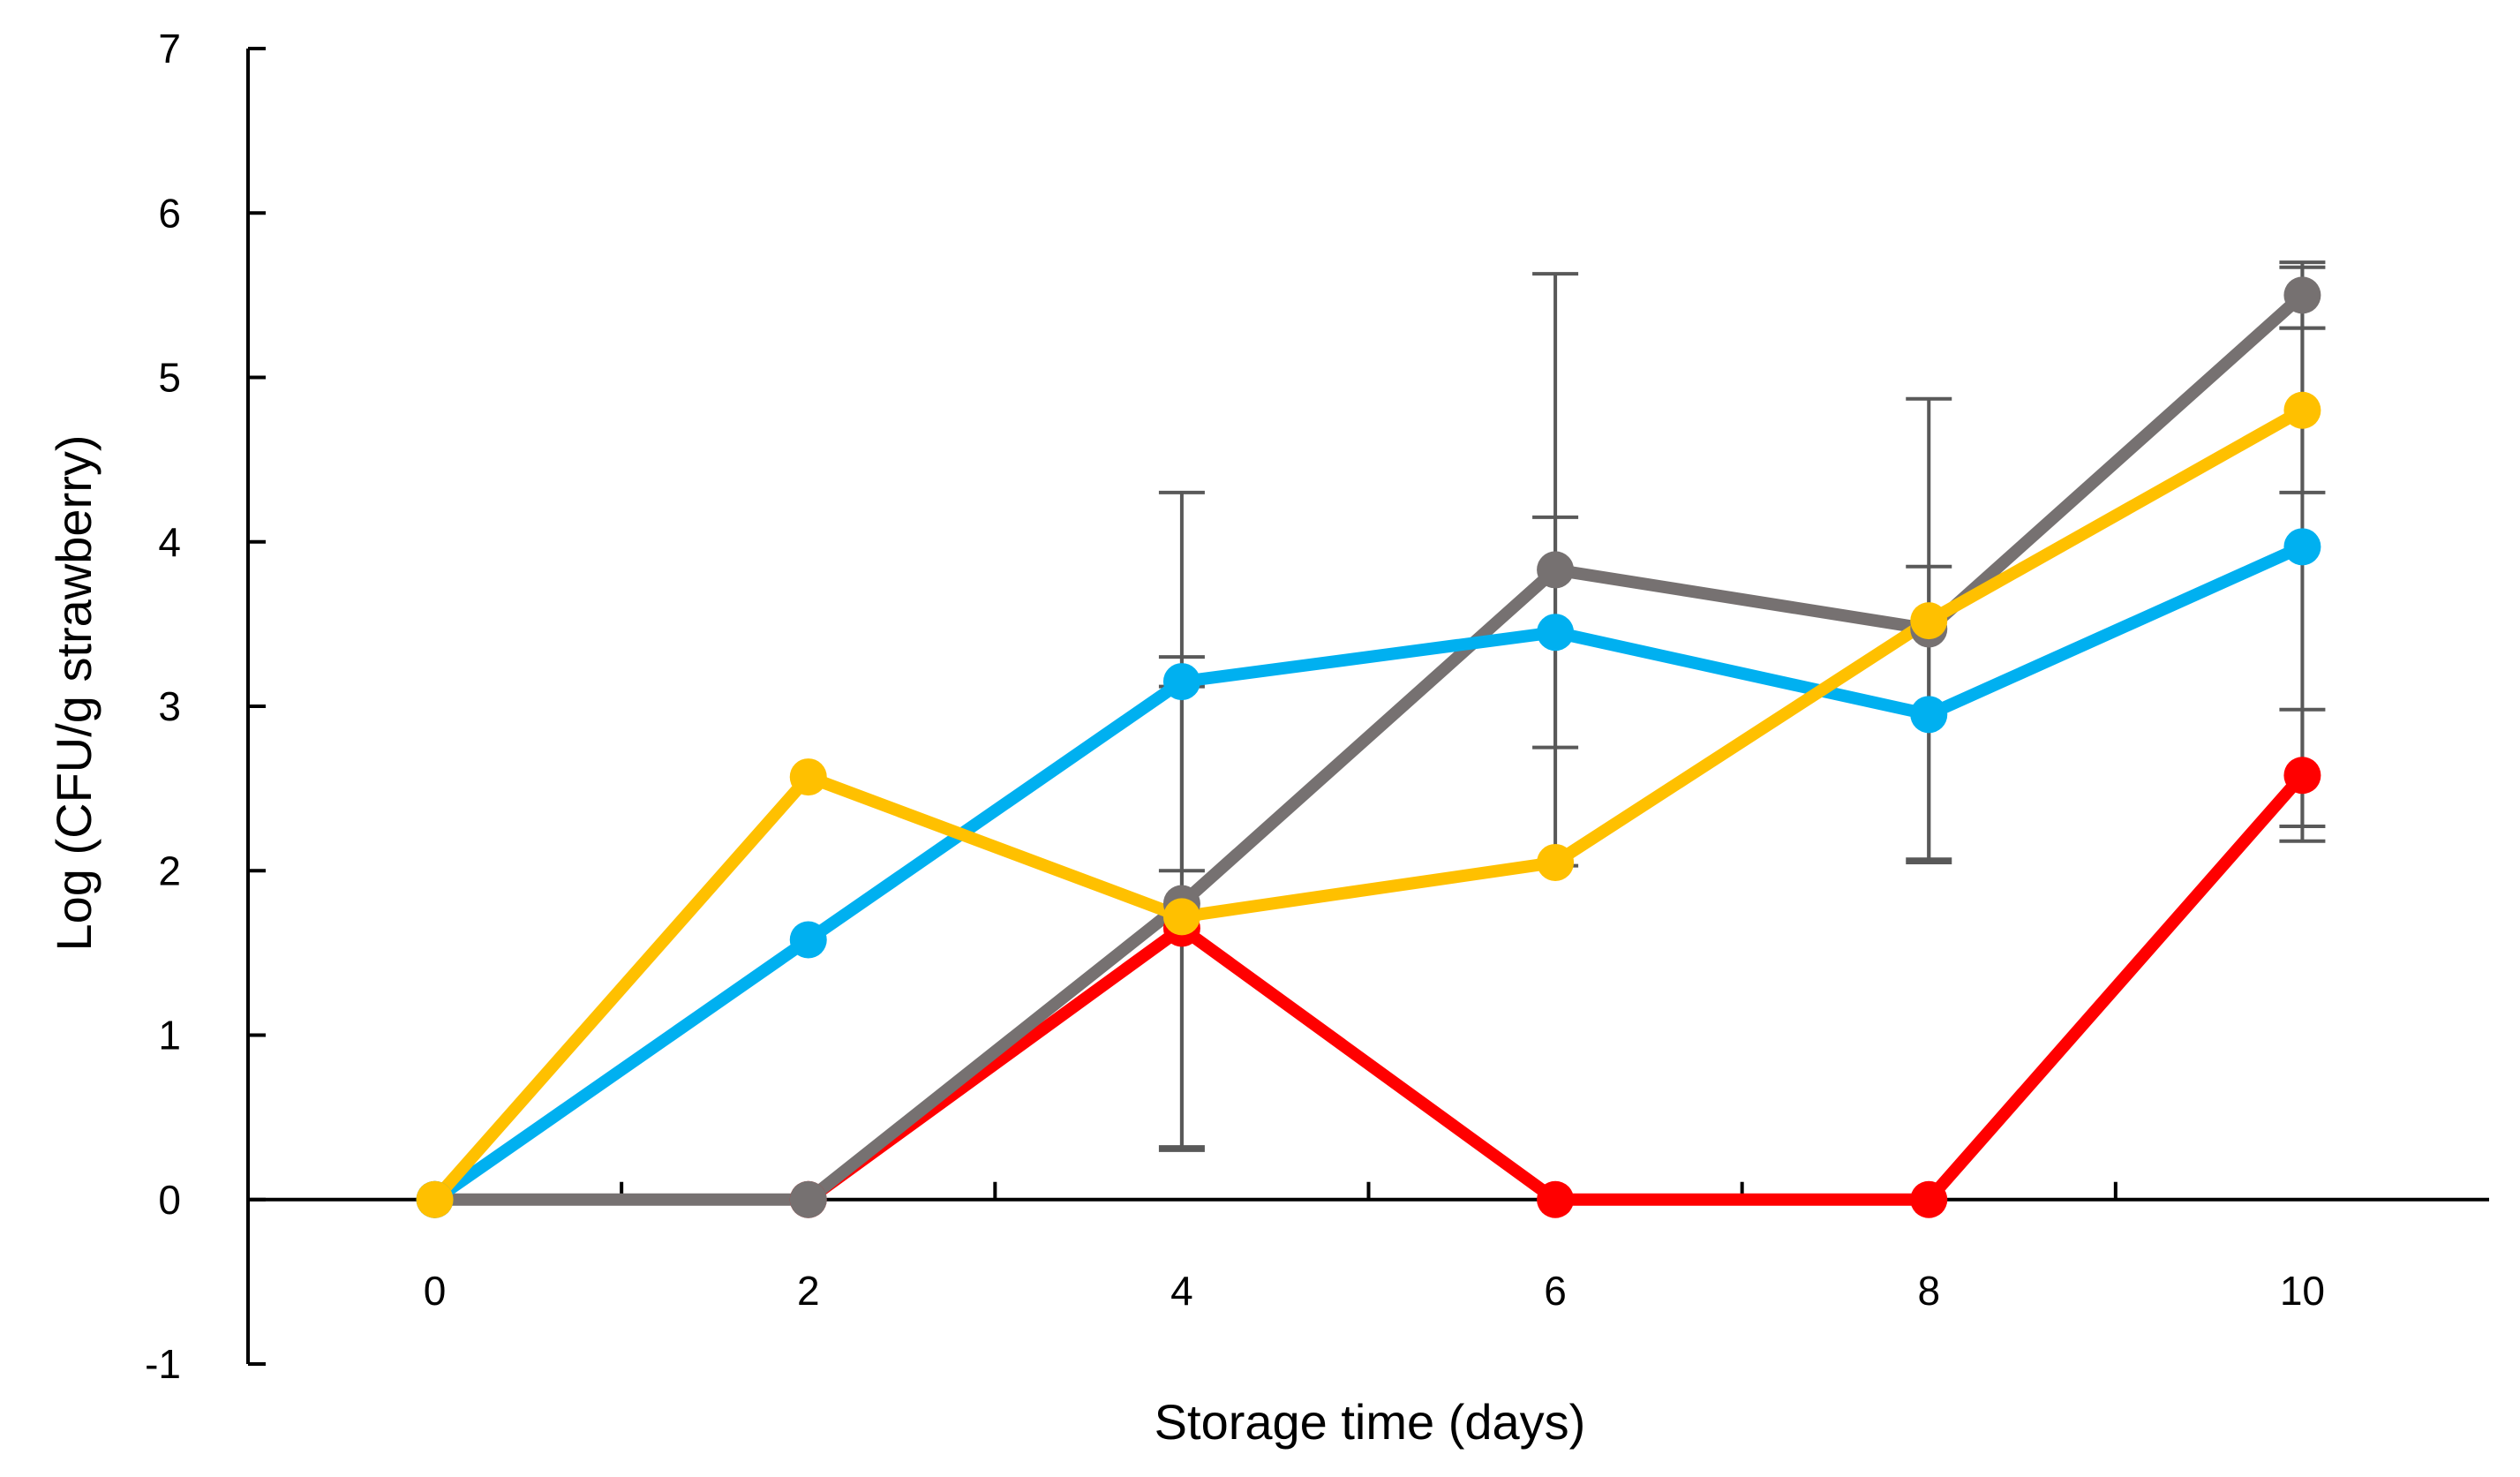  I want to click on x-tick-label: 8, so click(1928, 1291).